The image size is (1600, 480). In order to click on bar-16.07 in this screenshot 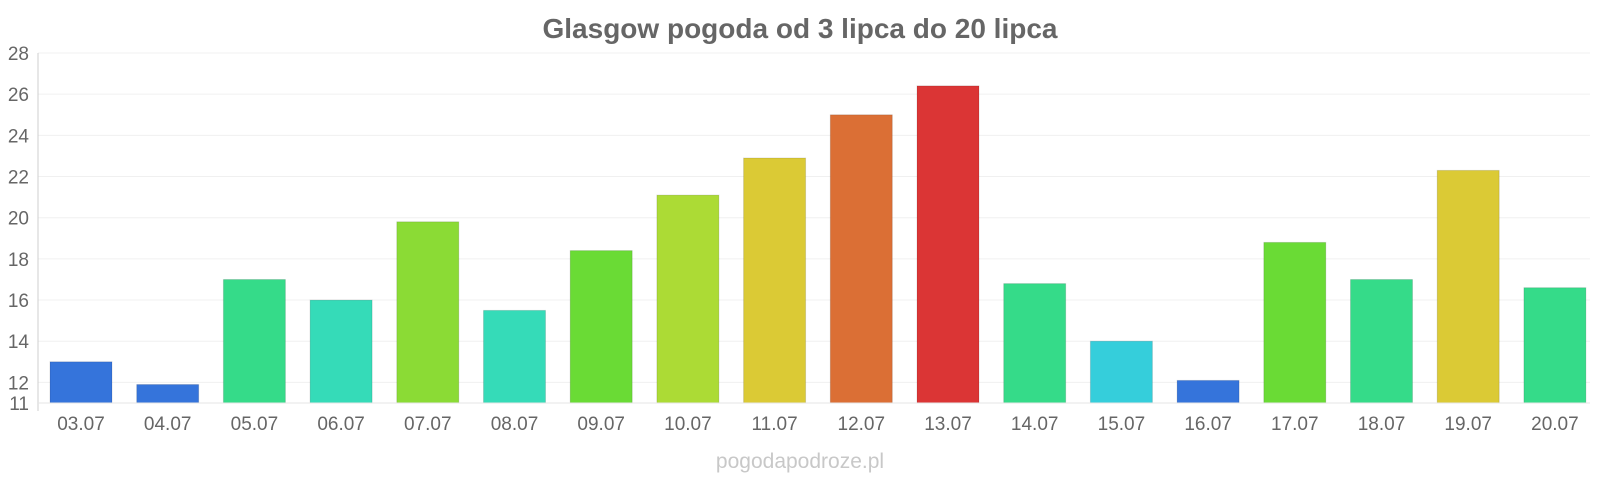, I will do `click(1208, 391)`.